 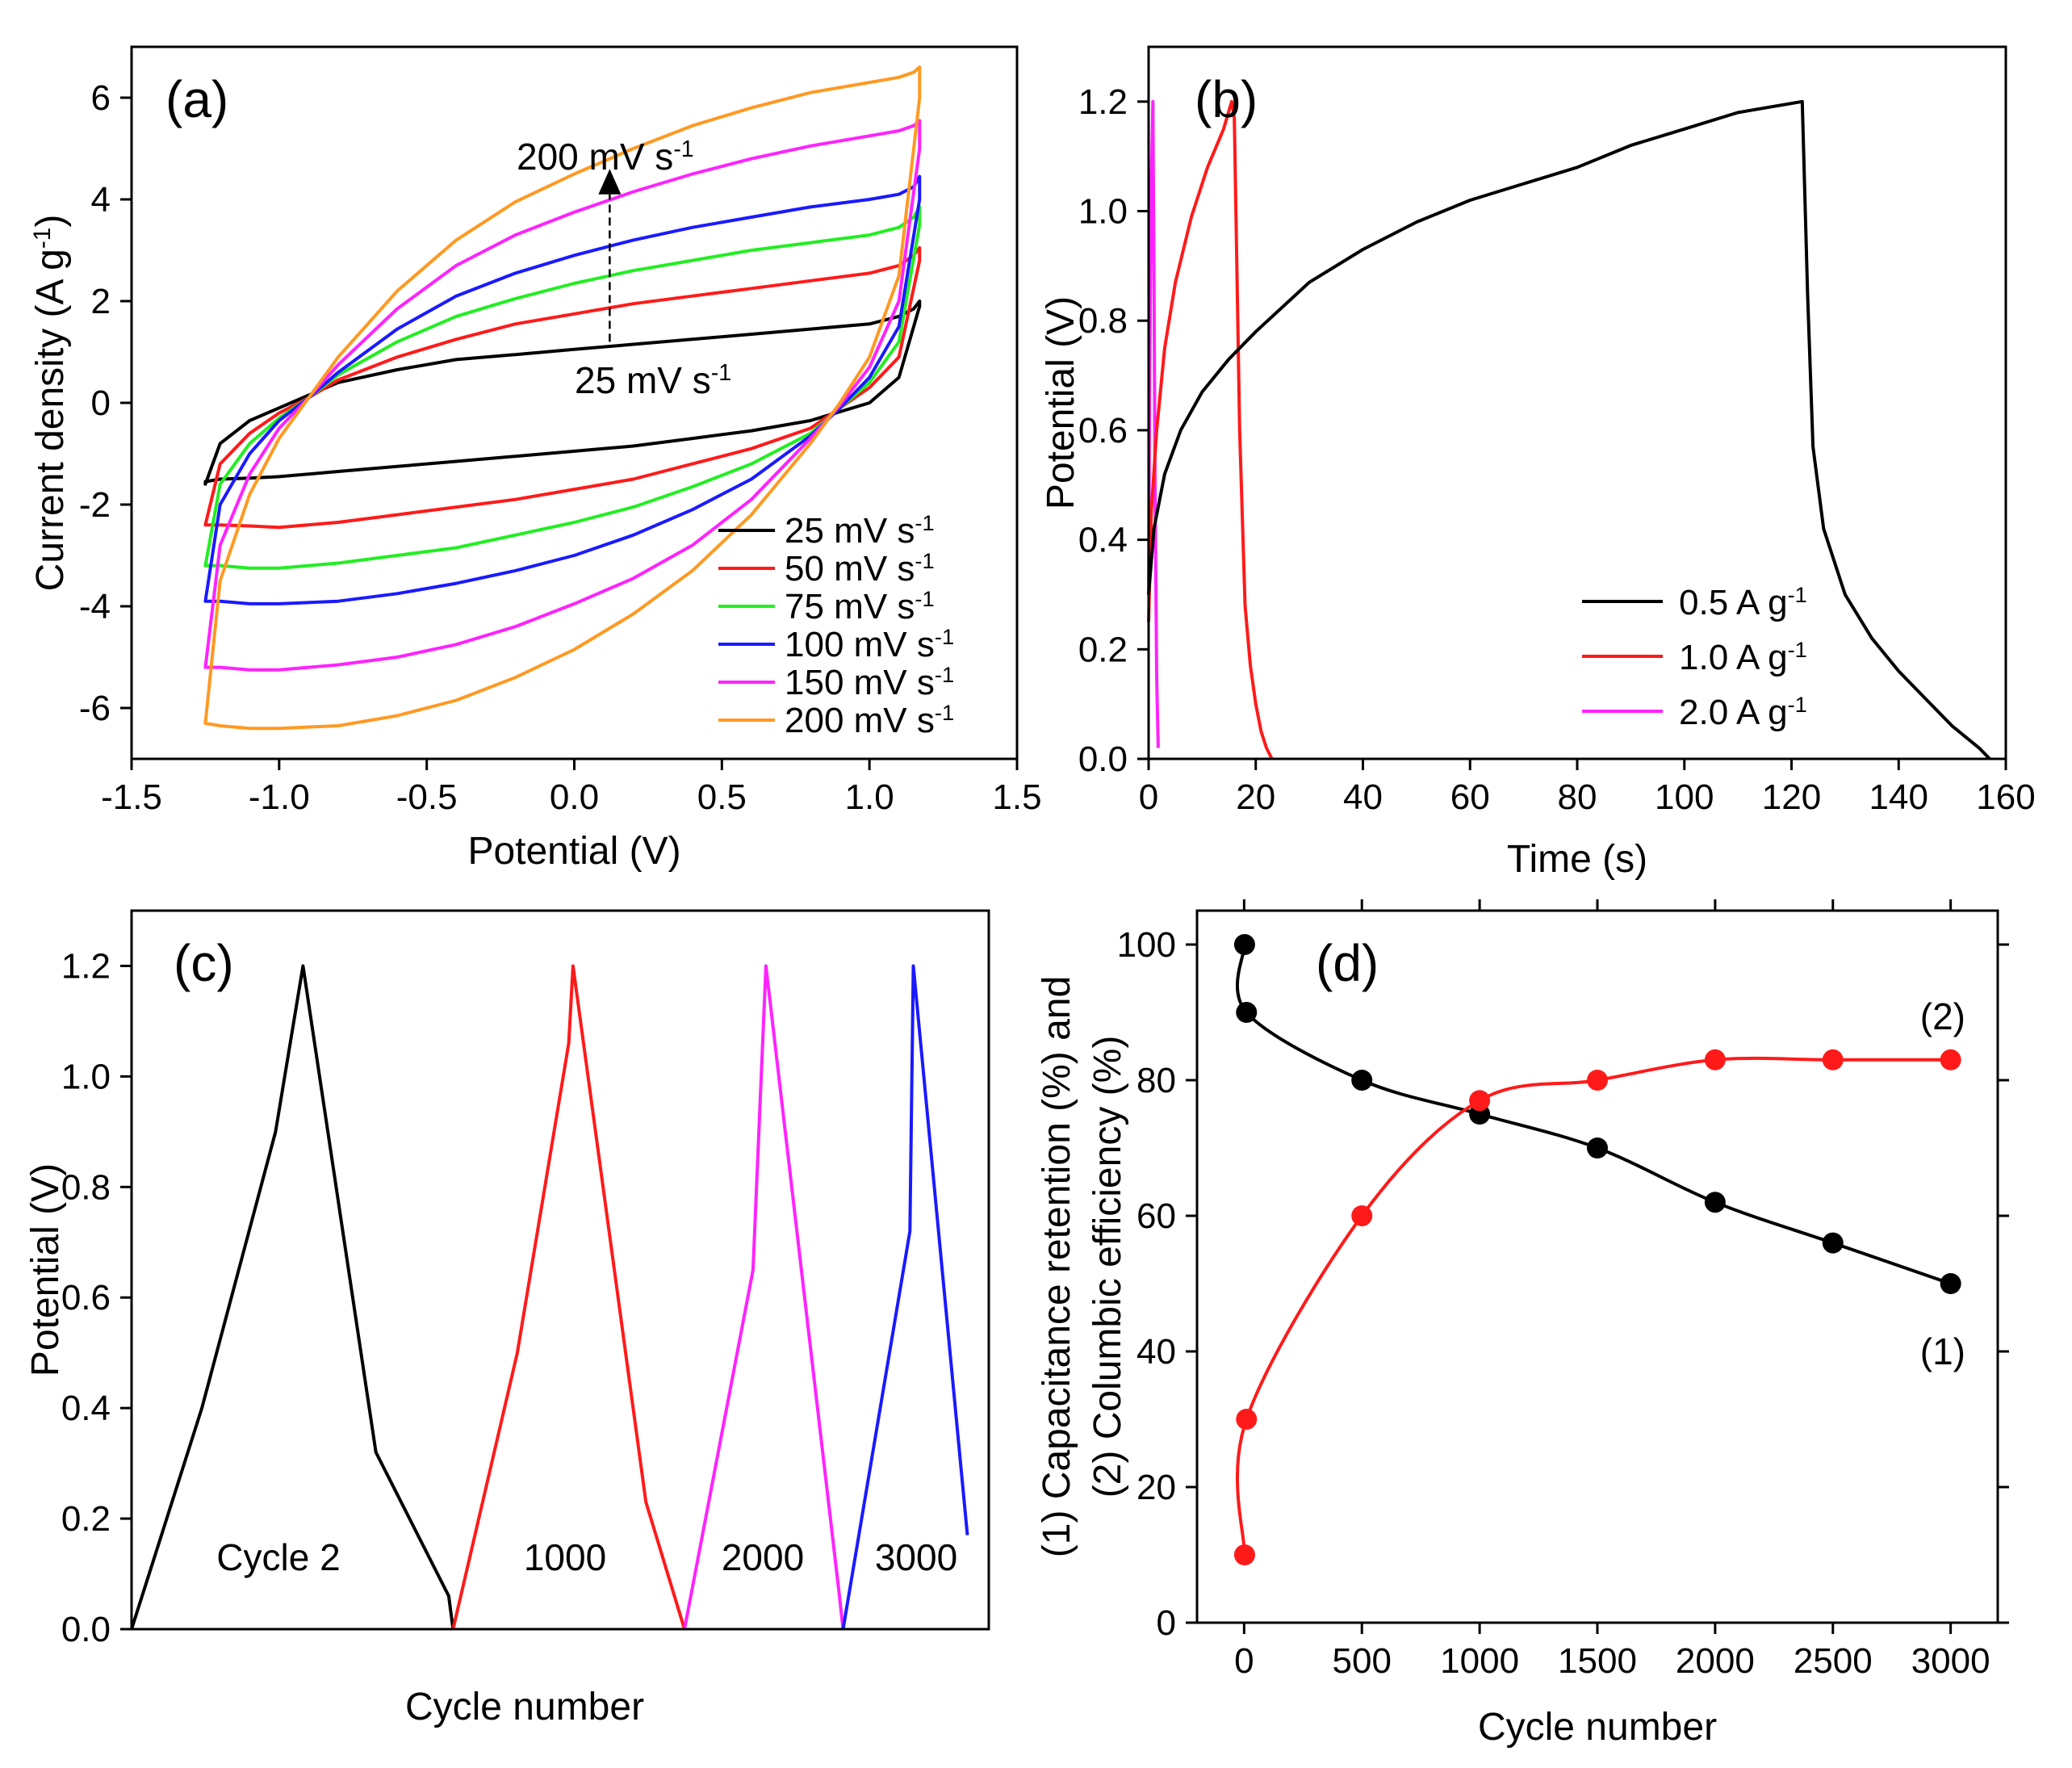 What do you see at coordinates (1715, 1661) in the screenshot?
I see `panel-d-xtick-label: 2000` at bounding box center [1715, 1661].